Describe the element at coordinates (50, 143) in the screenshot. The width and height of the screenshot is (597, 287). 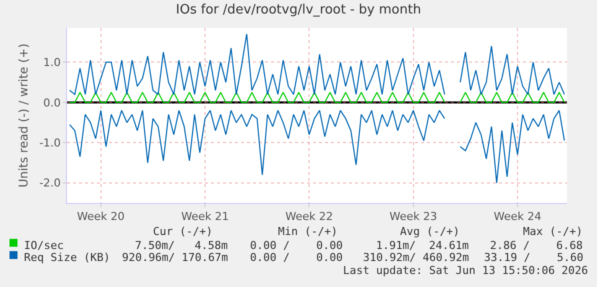
I see `y-tick-label: -1.0` at that location.